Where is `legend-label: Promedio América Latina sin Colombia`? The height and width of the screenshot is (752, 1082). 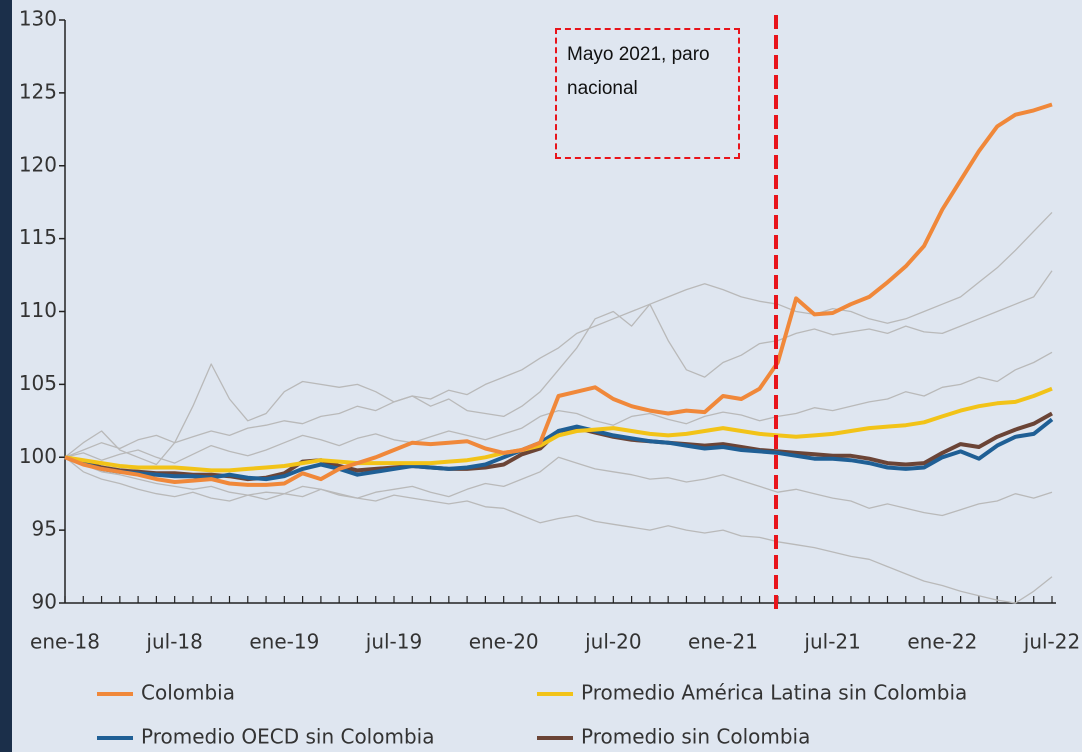
legend-label: Promedio América Latina sin Colombia is located at coordinates (774, 693).